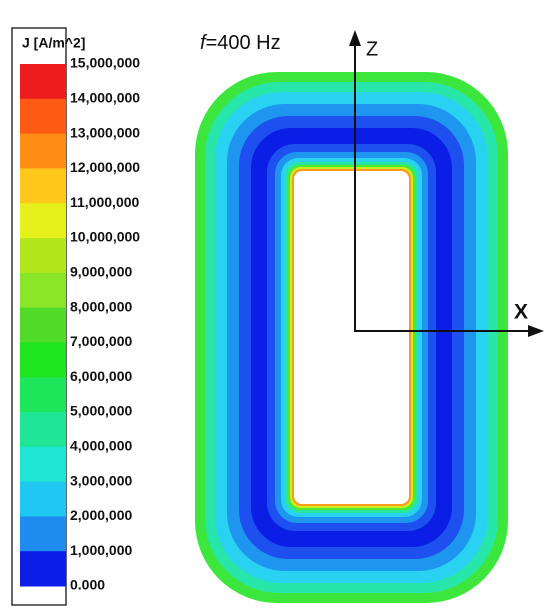 Image resolution: width=550 pixels, height=616 pixels. Describe the element at coordinates (105, 237) in the screenshot. I see `legend-label: 10,000,000` at that location.